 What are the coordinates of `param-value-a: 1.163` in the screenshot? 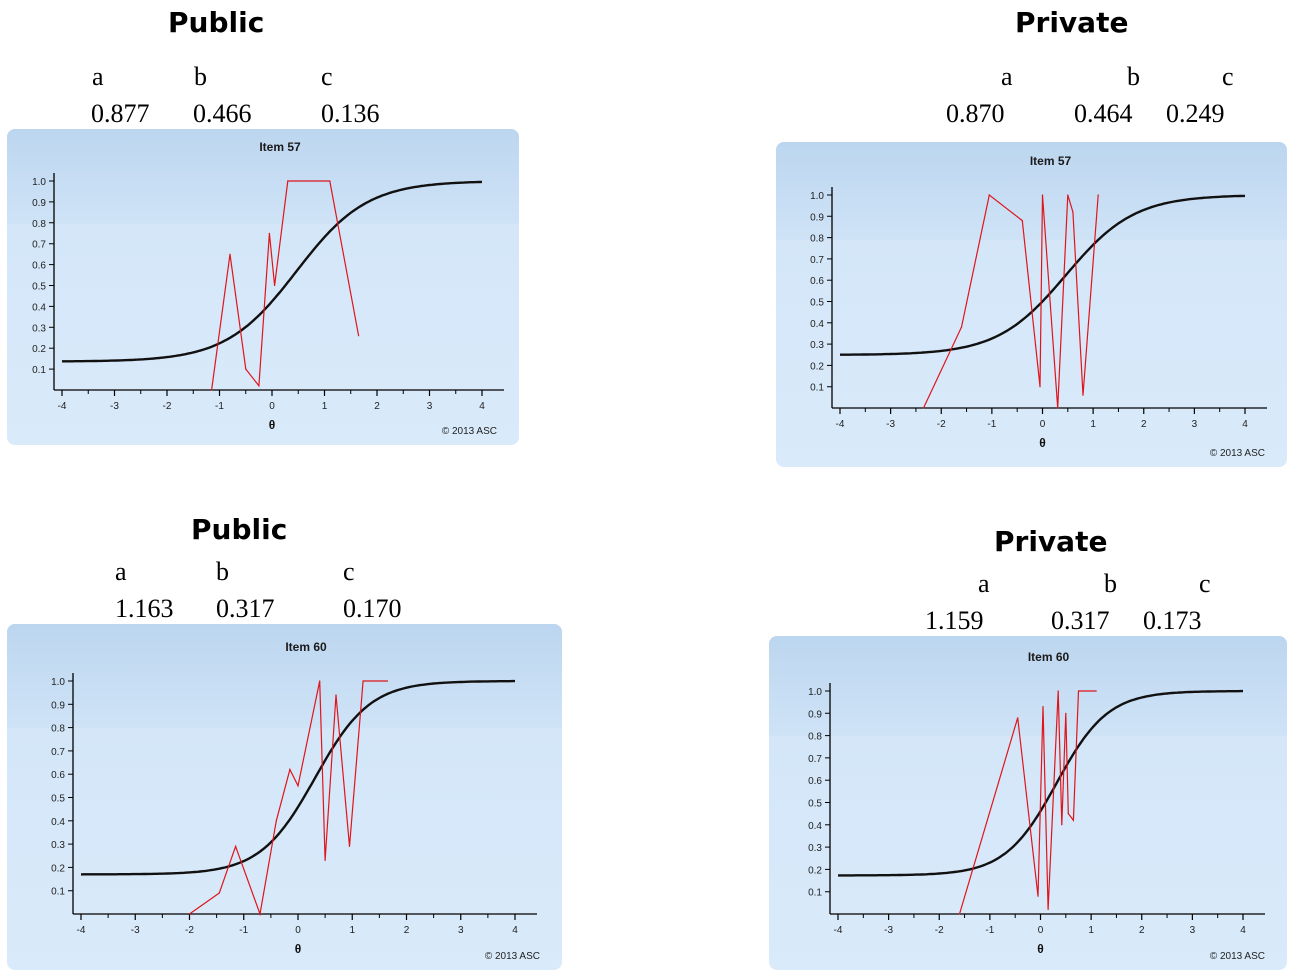 It's located at (144, 608).